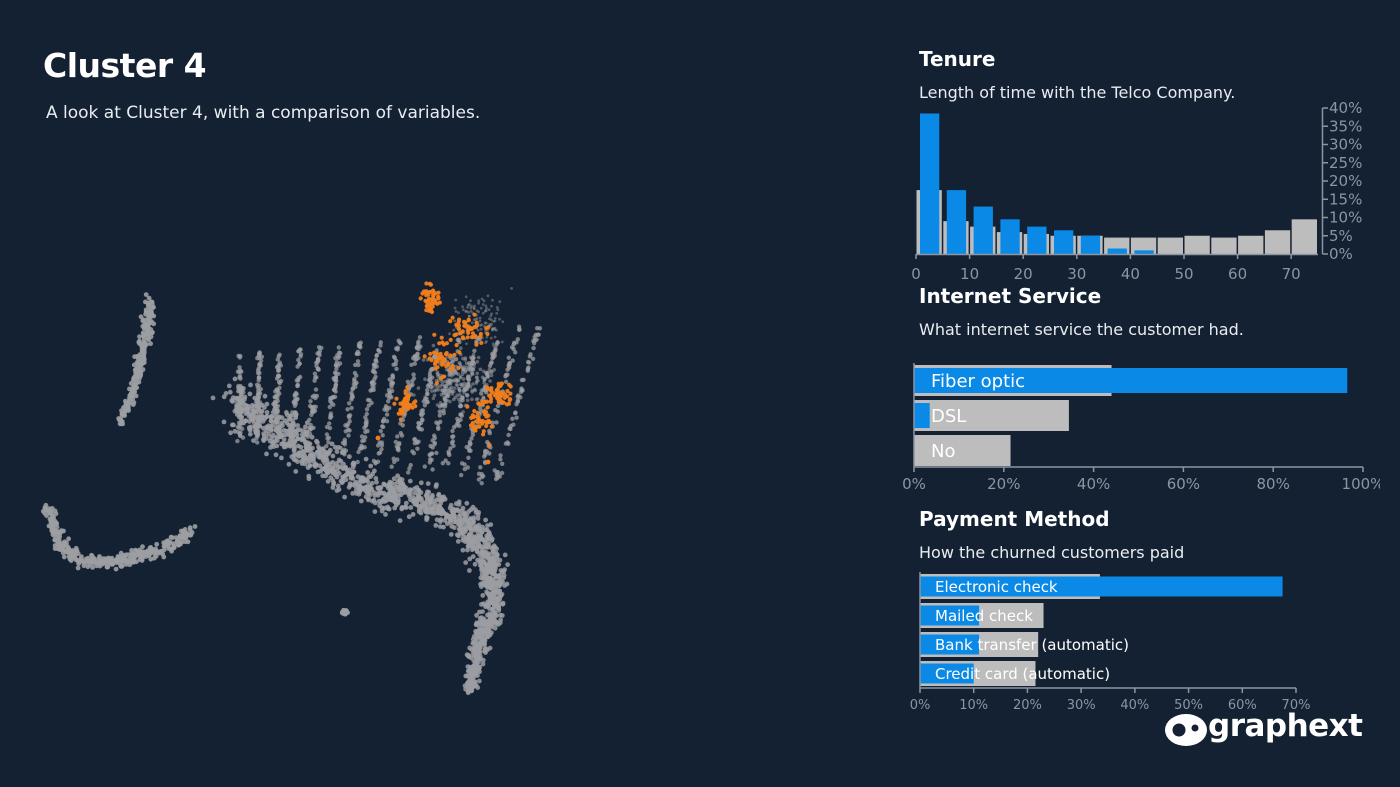 This screenshot has width=1400, height=787. Describe the element at coordinates (1143, 245) in the screenshot. I see `tenure-population-bar` at that location.